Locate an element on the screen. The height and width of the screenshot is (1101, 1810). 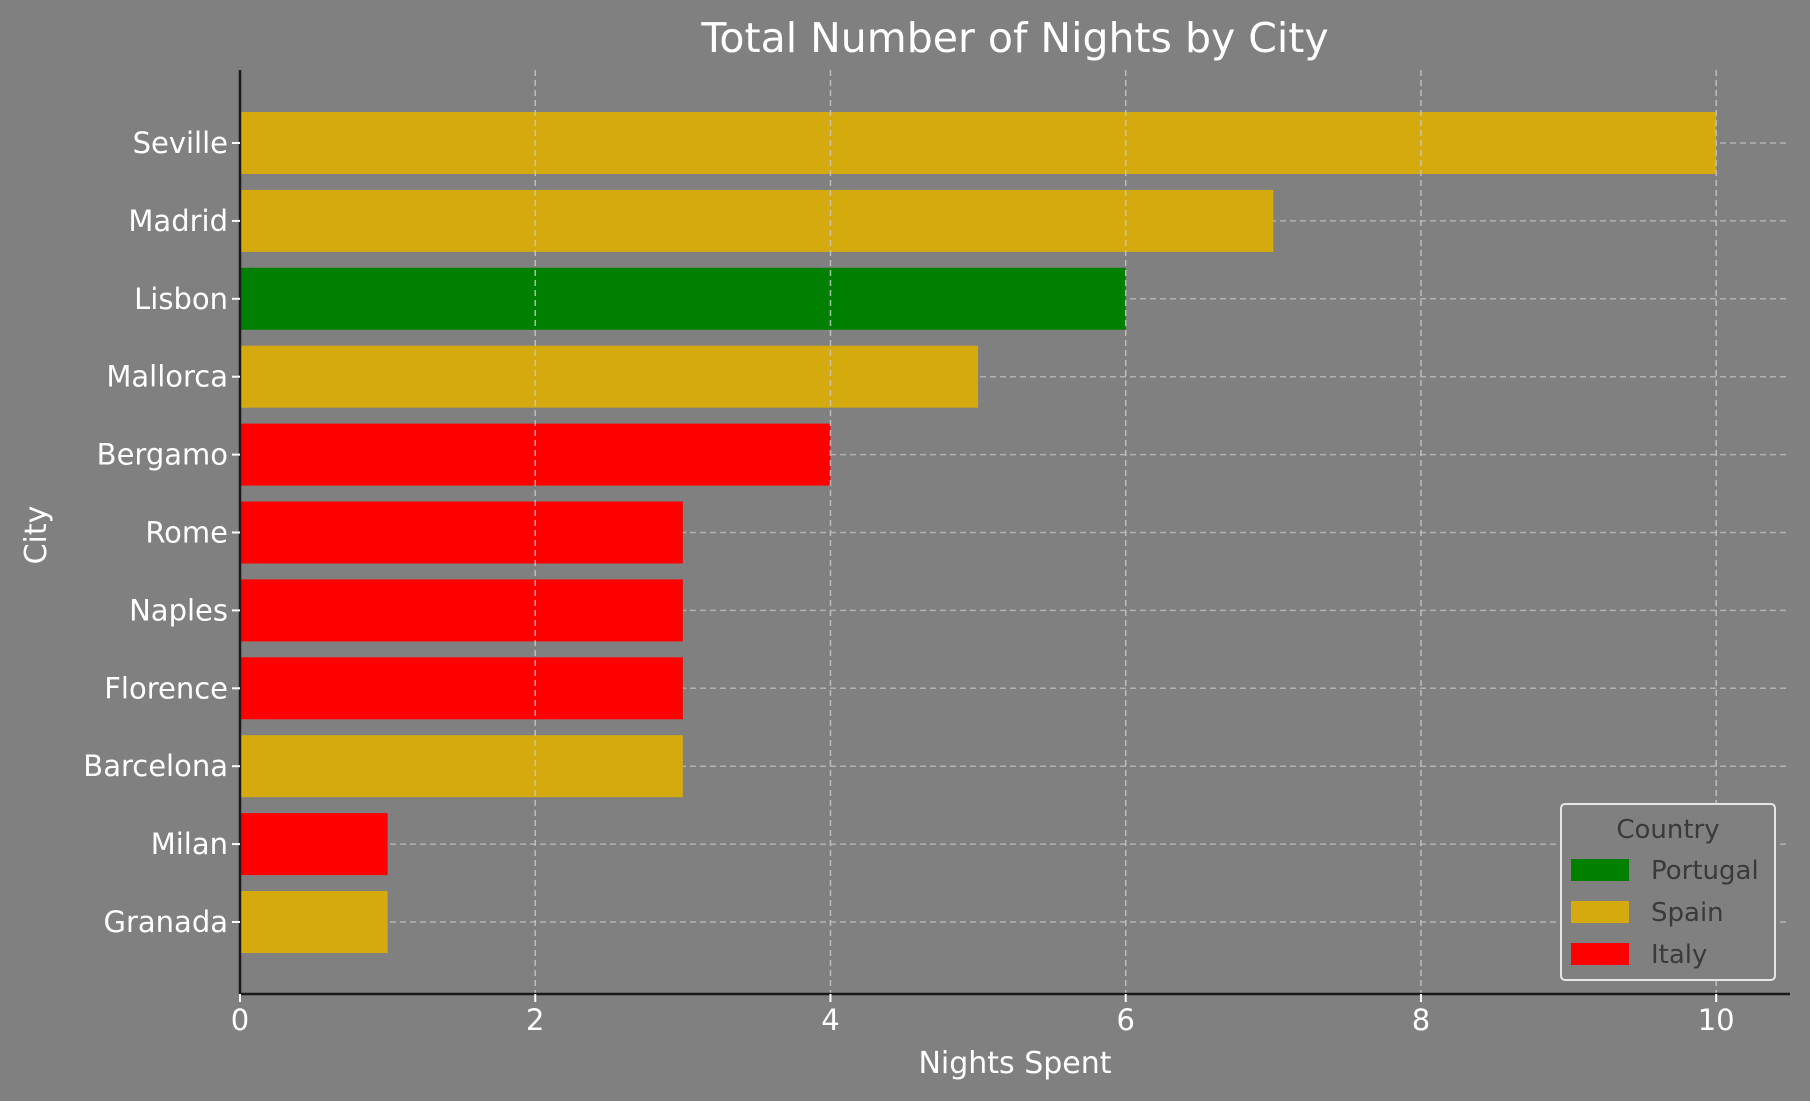
y-axis-label: City is located at coordinates (36, 535).